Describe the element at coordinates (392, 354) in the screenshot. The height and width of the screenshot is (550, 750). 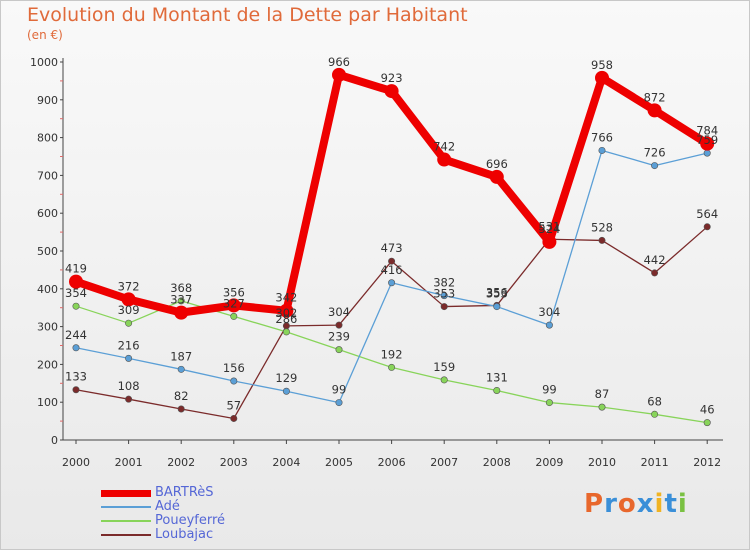
I see `data-label: 192` at that location.